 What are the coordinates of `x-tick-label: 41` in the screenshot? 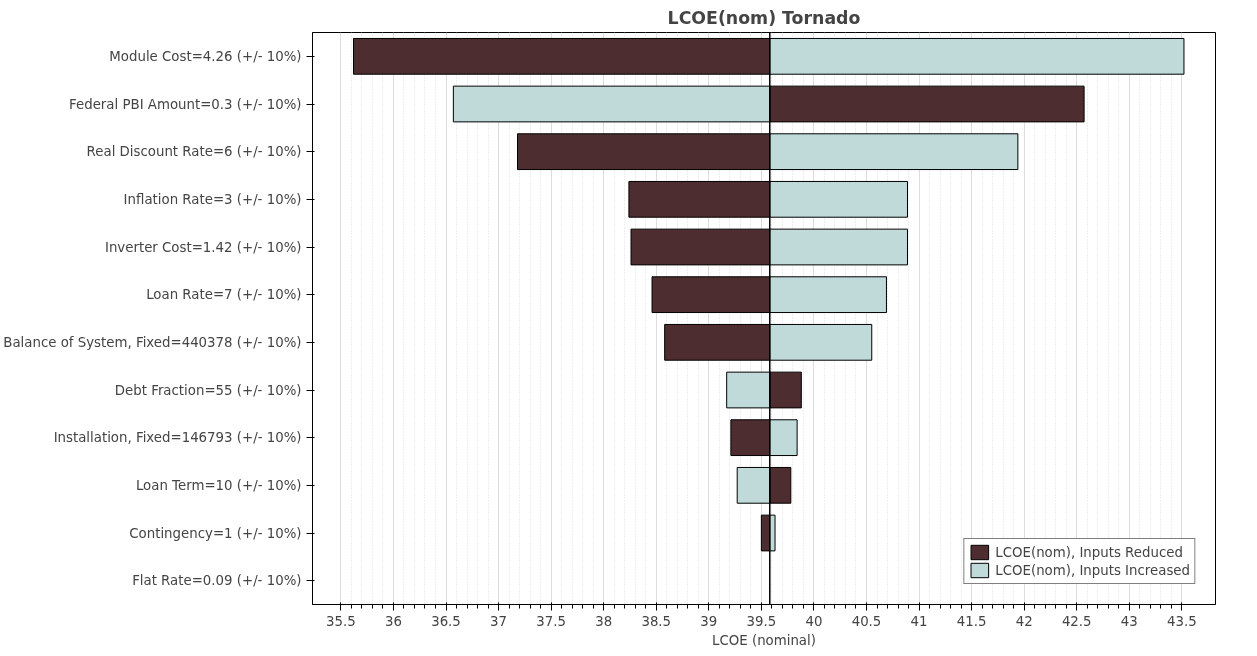 It's located at (919, 621).